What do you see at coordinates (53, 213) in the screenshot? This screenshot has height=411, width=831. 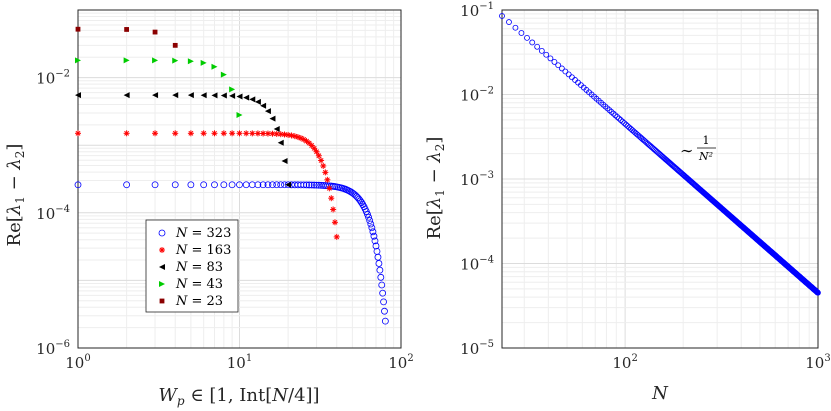 I see `y-tick-label: 10⁻⁴` at bounding box center [53, 213].